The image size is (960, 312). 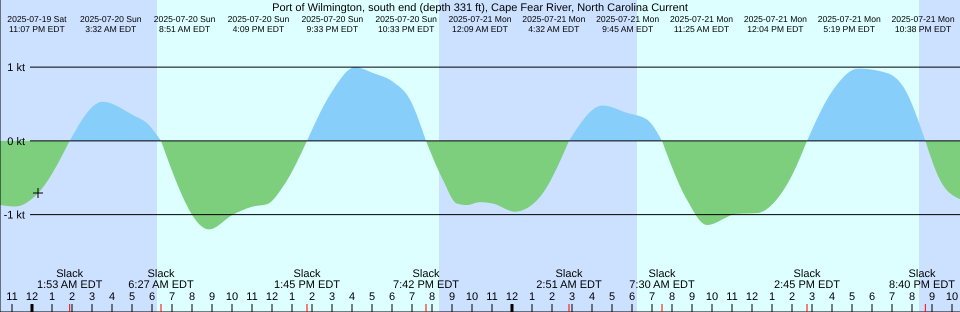 I want to click on annotation: Slack 1:53 AM EDT, so click(x=69, y=279).